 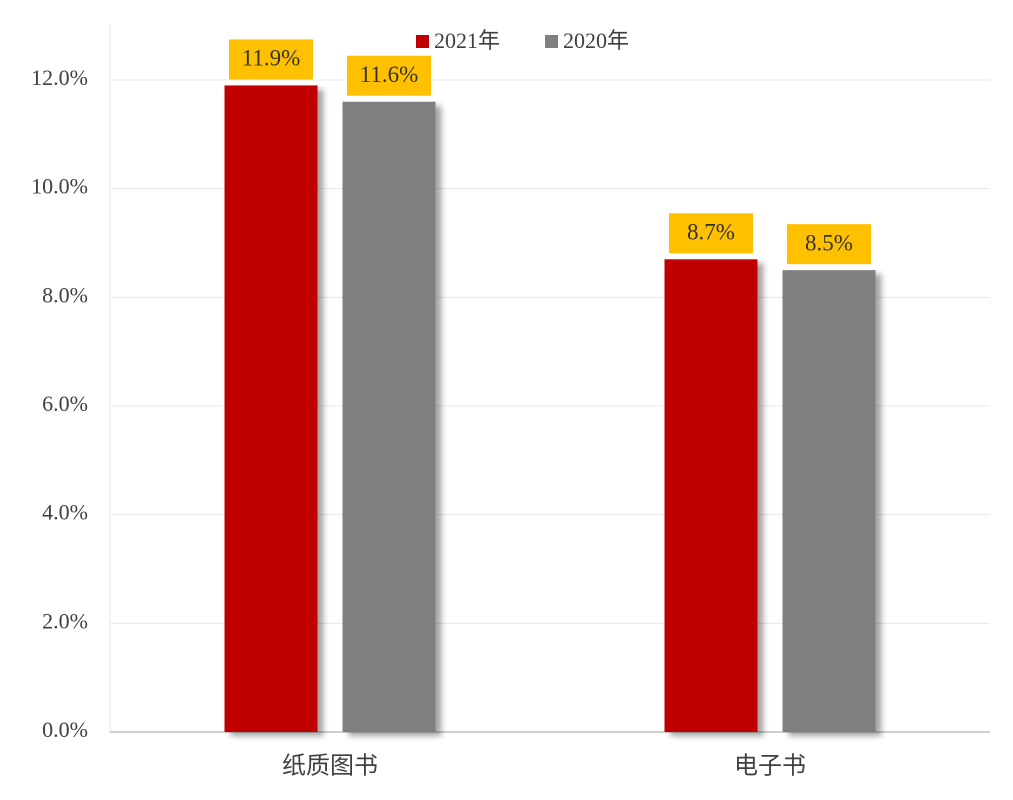 I want to click on y-tick-label: 8.0%, so click(x=65, y=294).